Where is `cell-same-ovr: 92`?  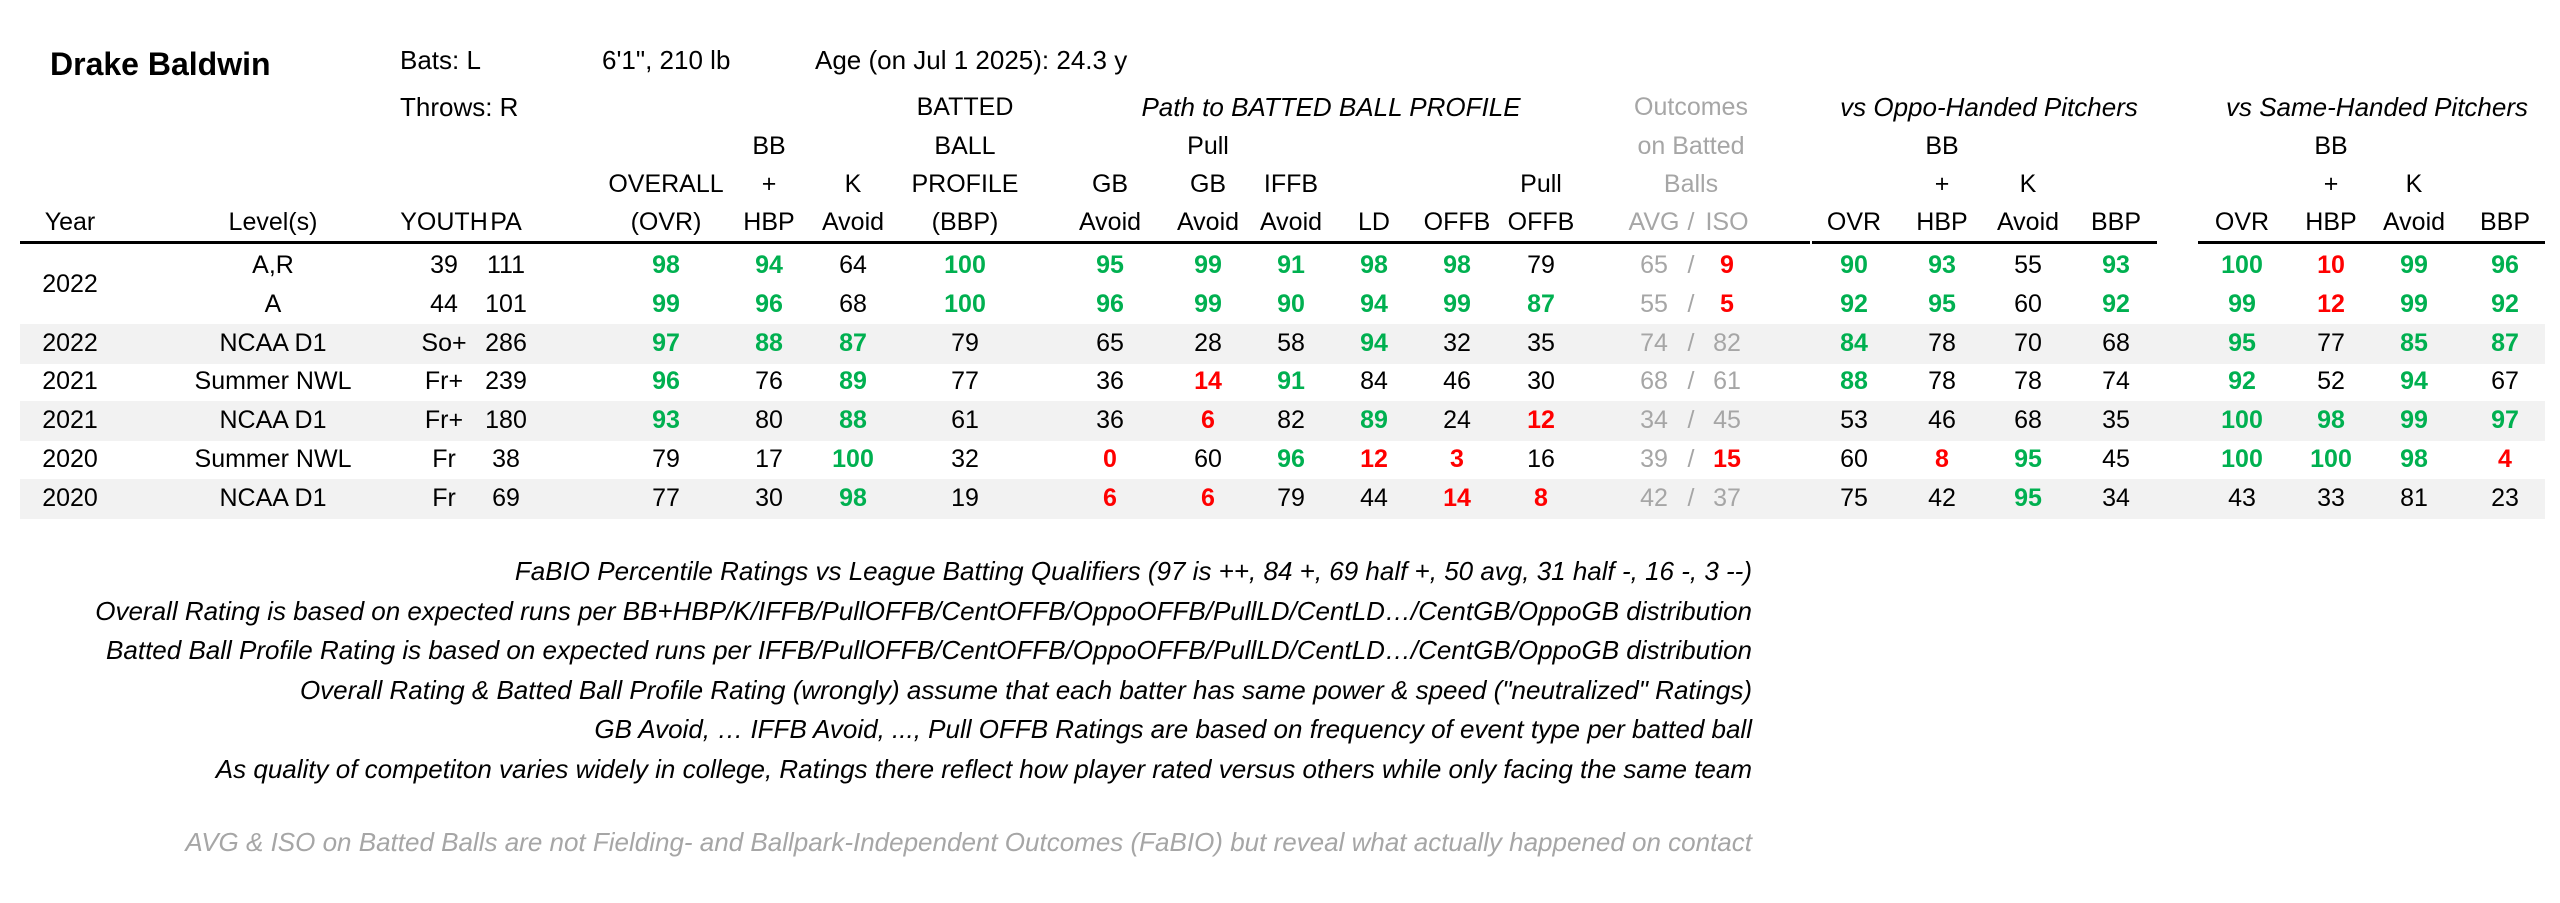 cell-same-ovr: 92 is located at coordinates (2242, 381).